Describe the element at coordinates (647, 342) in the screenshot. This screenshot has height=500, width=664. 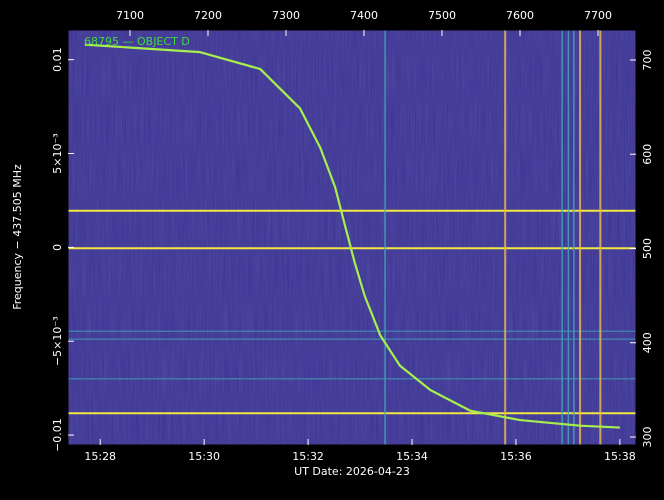
I see `right-tick-label: 400` at that location.